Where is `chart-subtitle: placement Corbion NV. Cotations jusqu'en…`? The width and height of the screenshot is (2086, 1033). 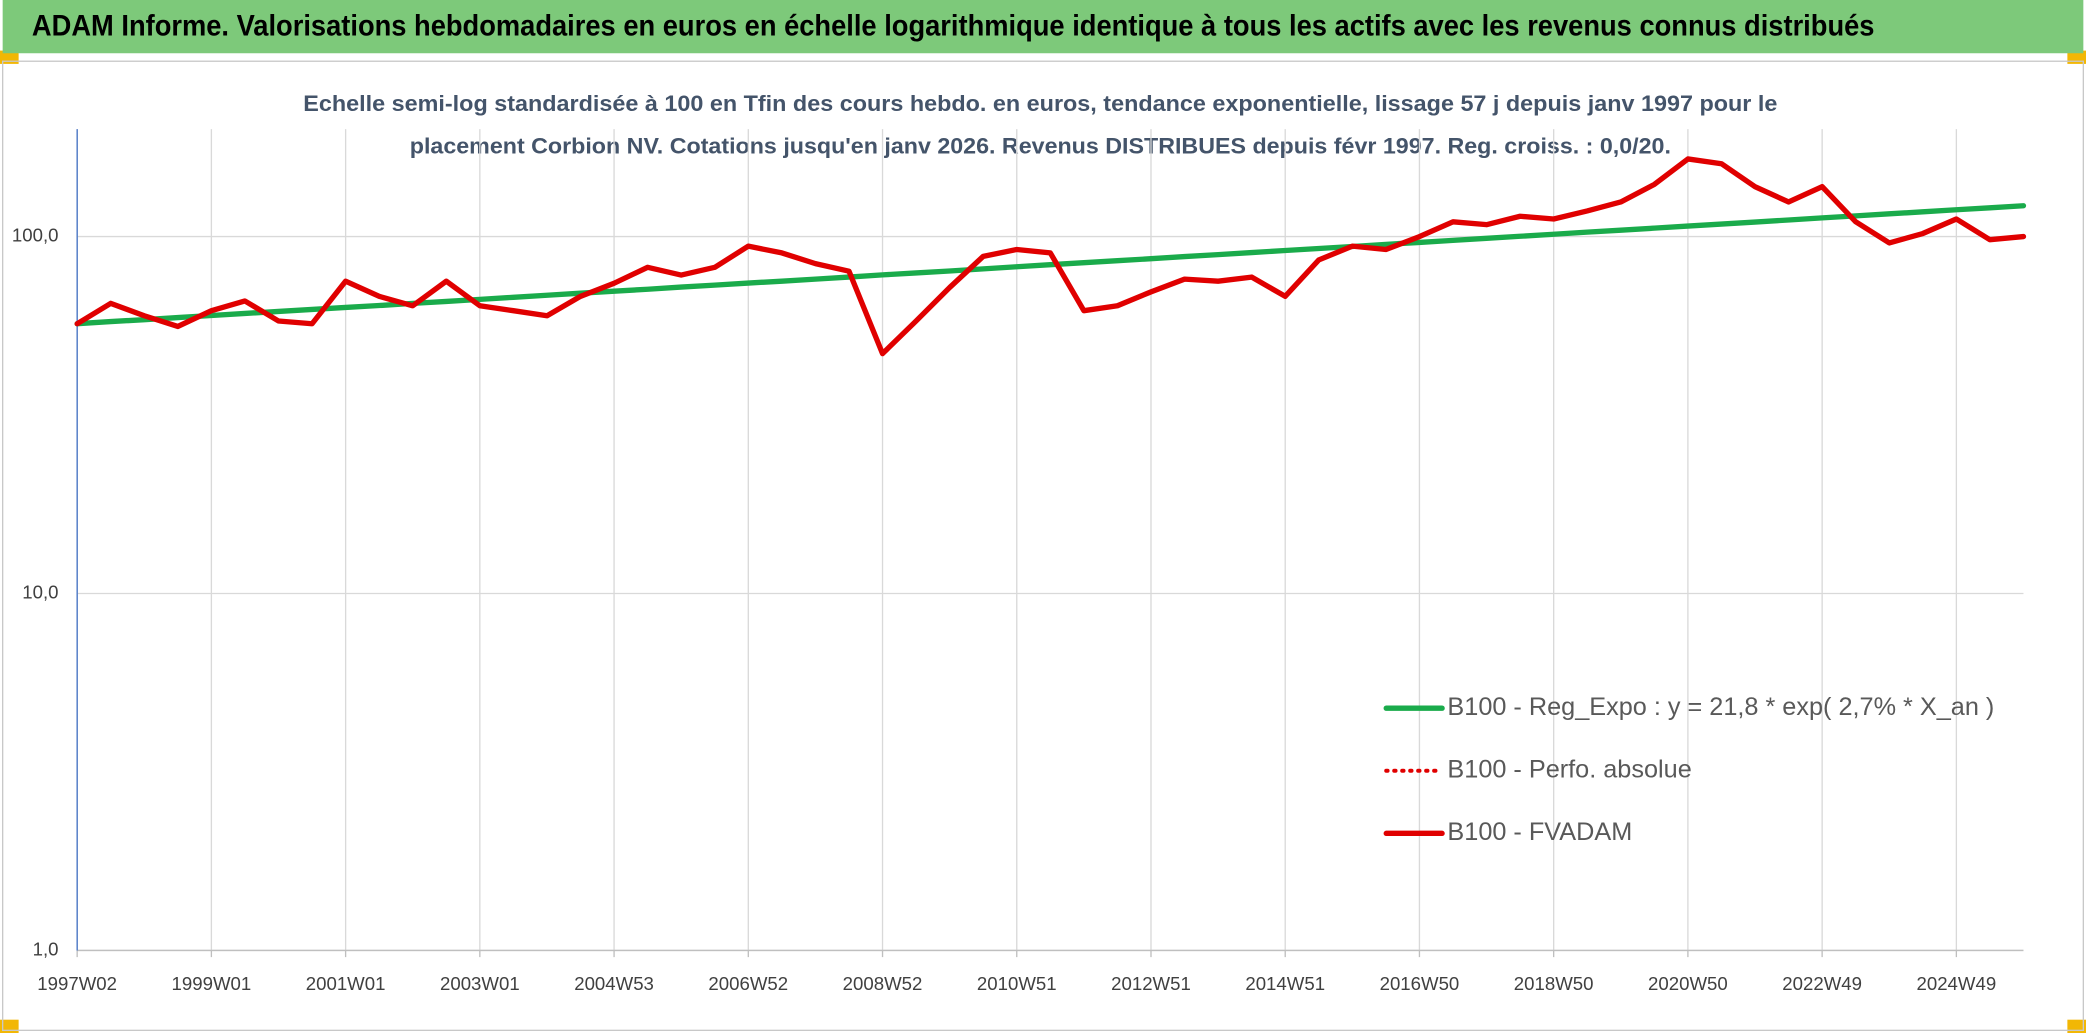 chart-subtitle: placement Corbion NV. Cotations jusqu'en… is located at coordinates (1040, 146).